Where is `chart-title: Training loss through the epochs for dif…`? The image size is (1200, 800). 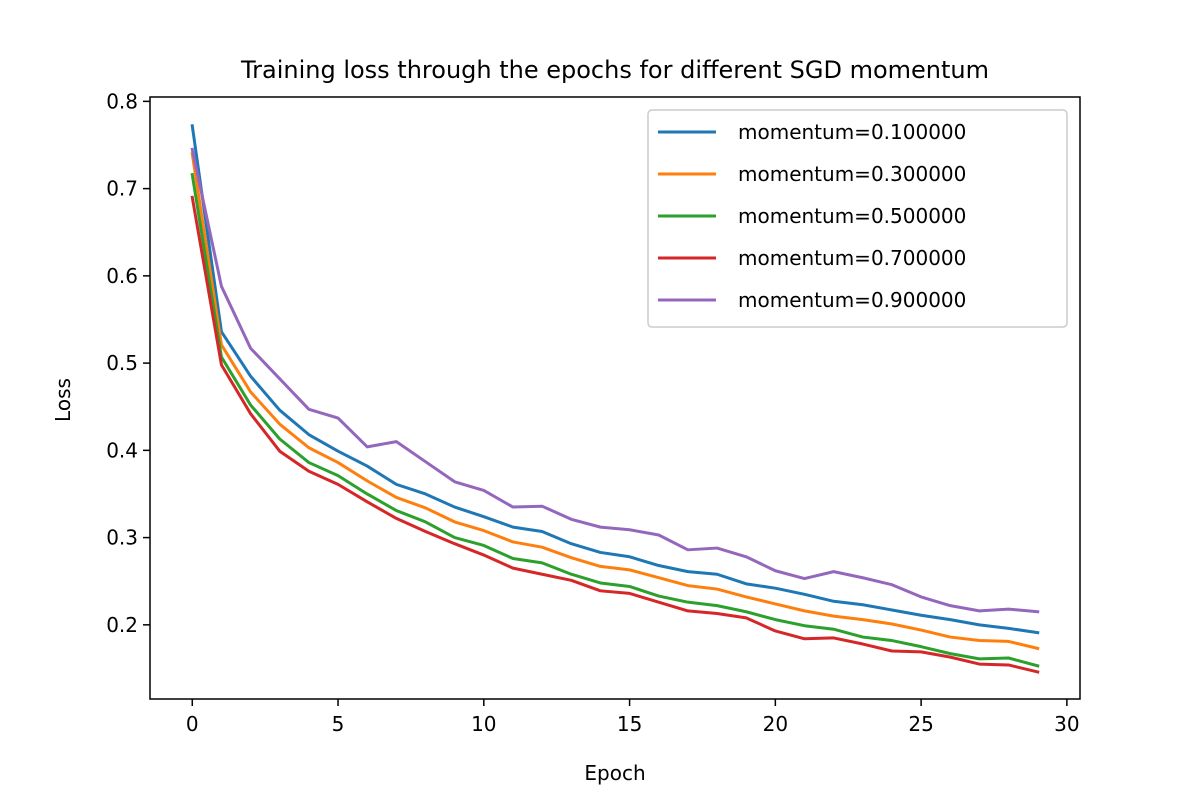 chart-title: Training loss through the epochs for dif… is located at coordinates (614, 70).